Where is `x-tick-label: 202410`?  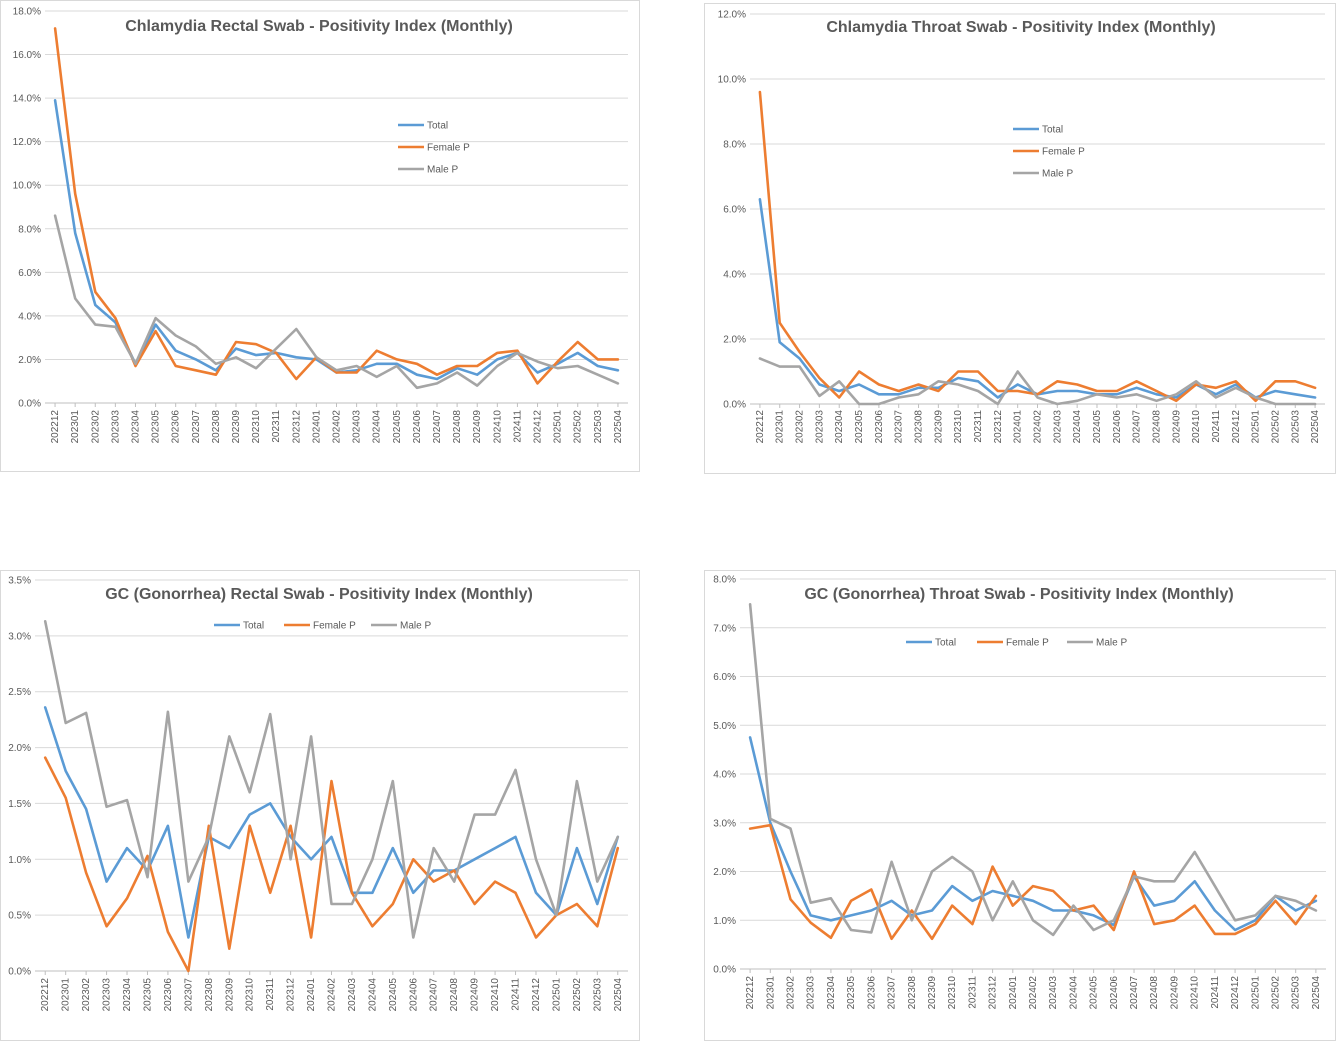 x-tick-label: 202410 is located at coordinates (497, 427).